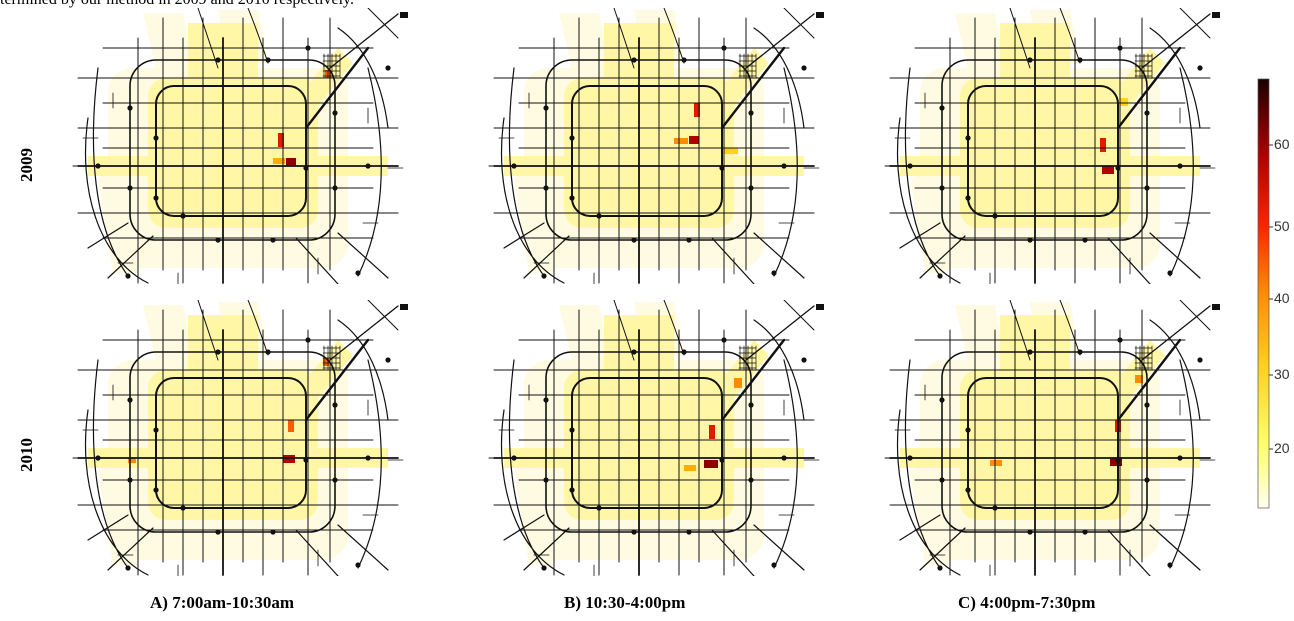 This screenshot has height=621, width=1294. What do you see at coordinates (26, 165) in the screenshot?
I see `row-label-2009: 2009` at bounding box center [26, 165].